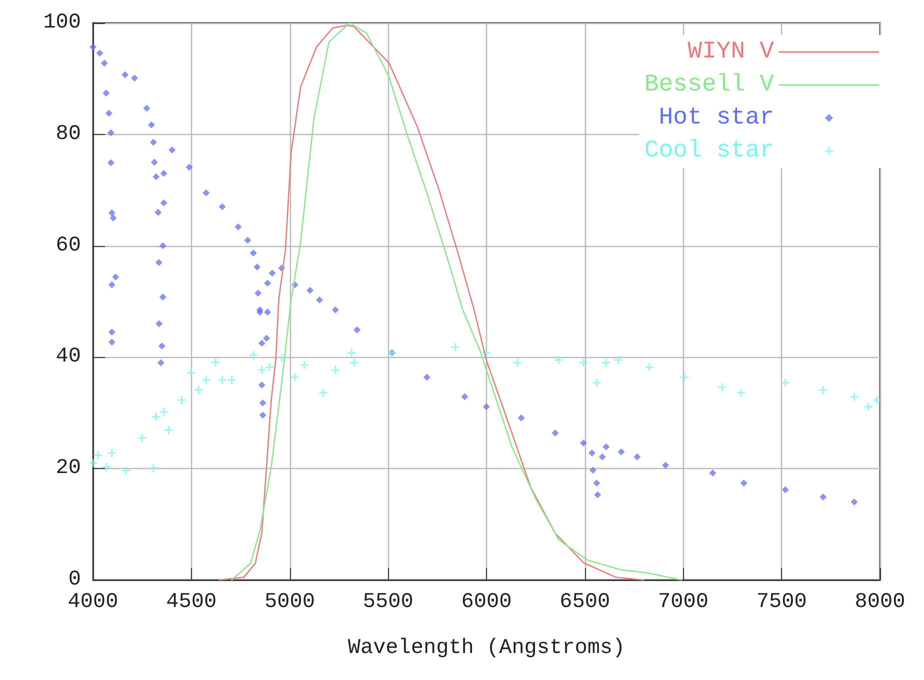 Image resolution: width=924 pixels, height=680 pixels. I want to click on x-tick-label: 6000, so click(486, 602).